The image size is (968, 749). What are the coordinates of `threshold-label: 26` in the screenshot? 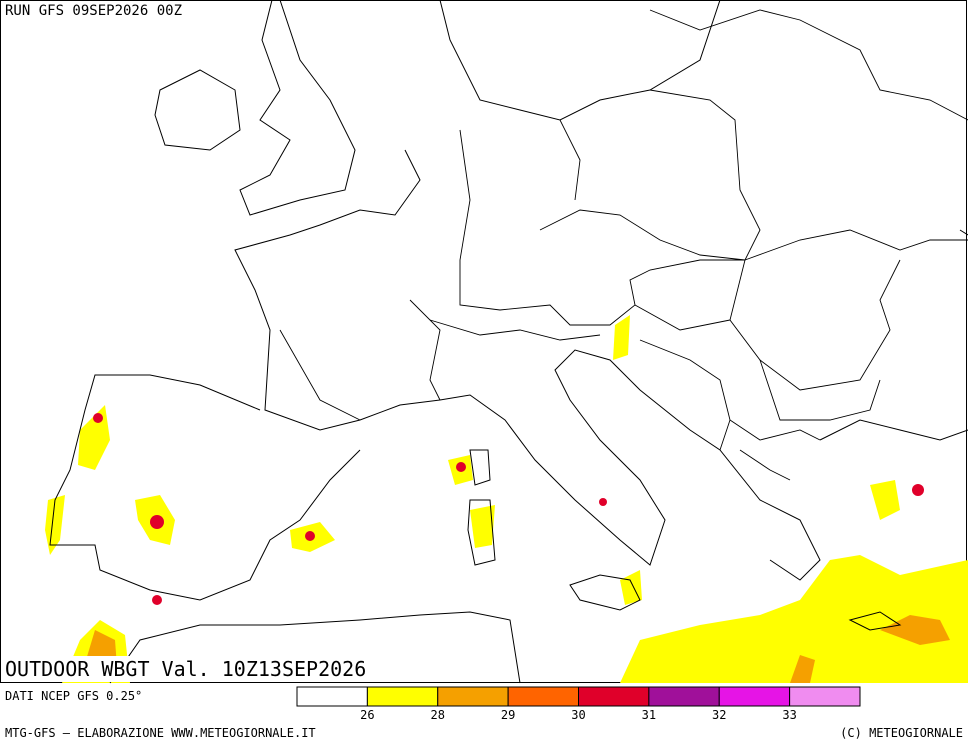 It's located at (367, 715).